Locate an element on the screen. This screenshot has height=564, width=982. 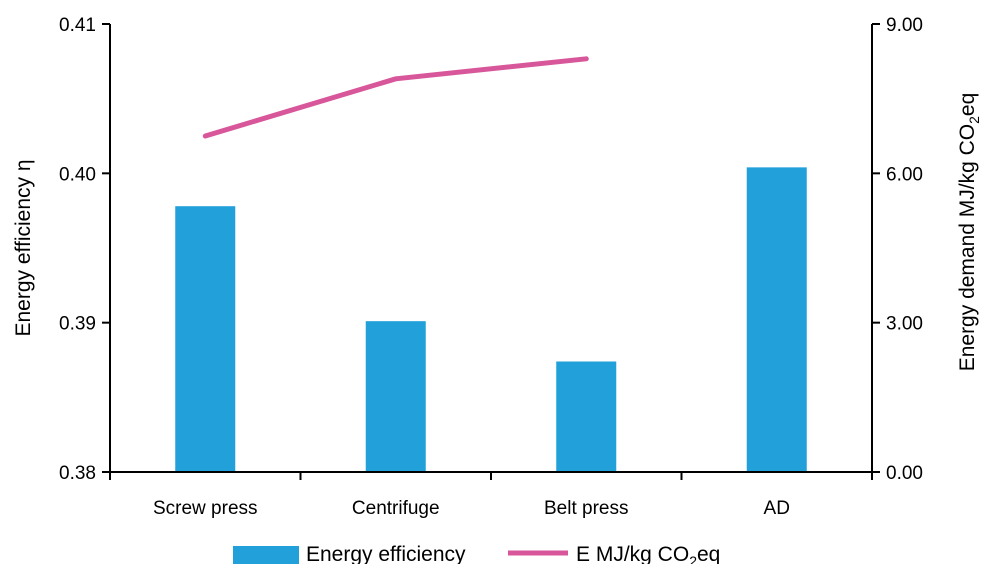
x-tick-label-belt-press: Belt press is located at coordinates (586, 508).